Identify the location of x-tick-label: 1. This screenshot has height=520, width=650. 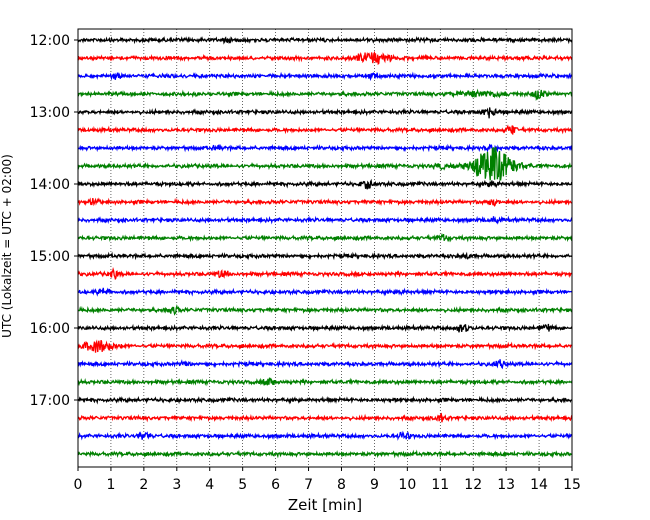
(110, 485).